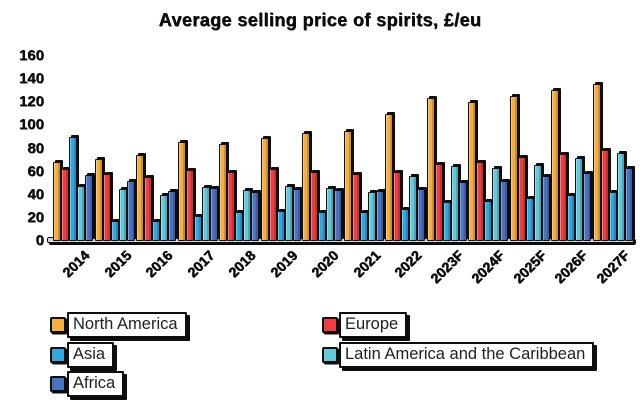 This screenshot has width=640, height=404. I want to click on legend-item-asia: Asia, so click(82, 354).